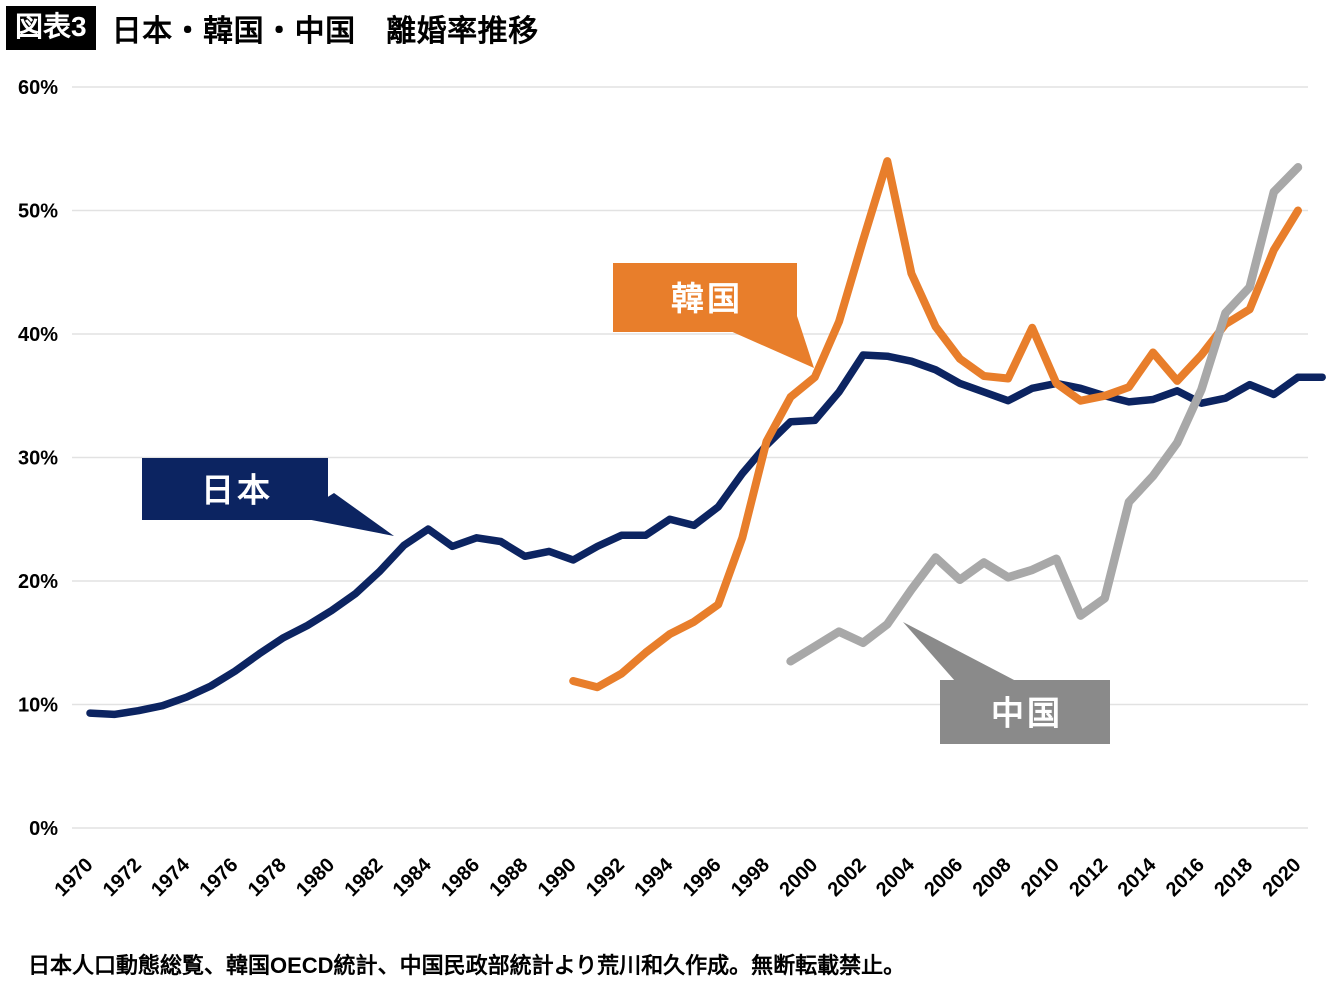 This screenshot has width=1340, height=996. Describe the element at coordinates (729, 965) in the screenshot. I see `source-caption-part3: より荒川和久作成。無断転載禁止。` at that location.